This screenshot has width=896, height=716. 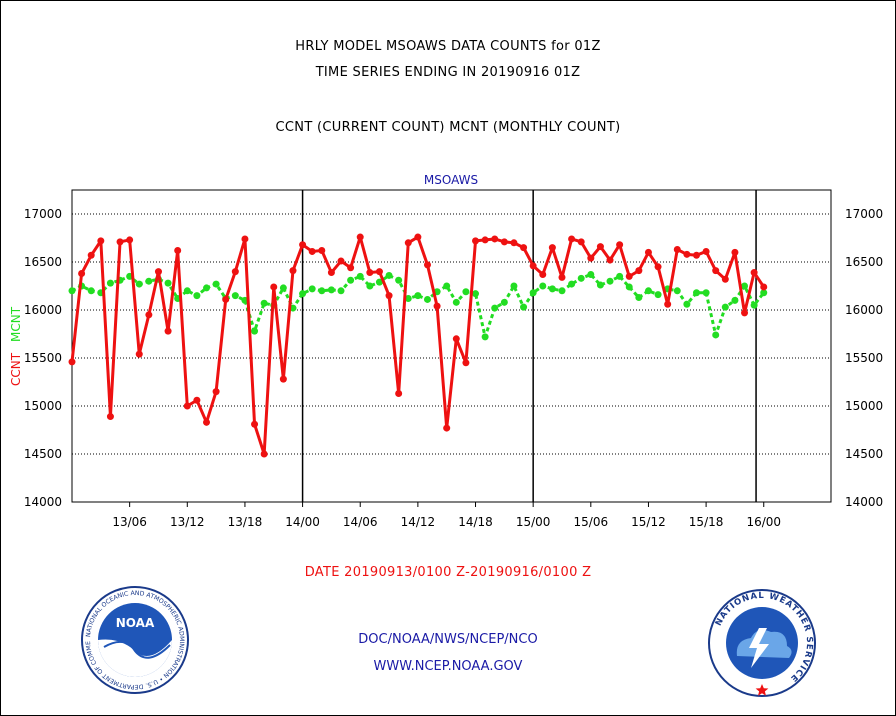 I want to click on y-axis-label-ccnt: CCNT, so click(x=16, y=369).